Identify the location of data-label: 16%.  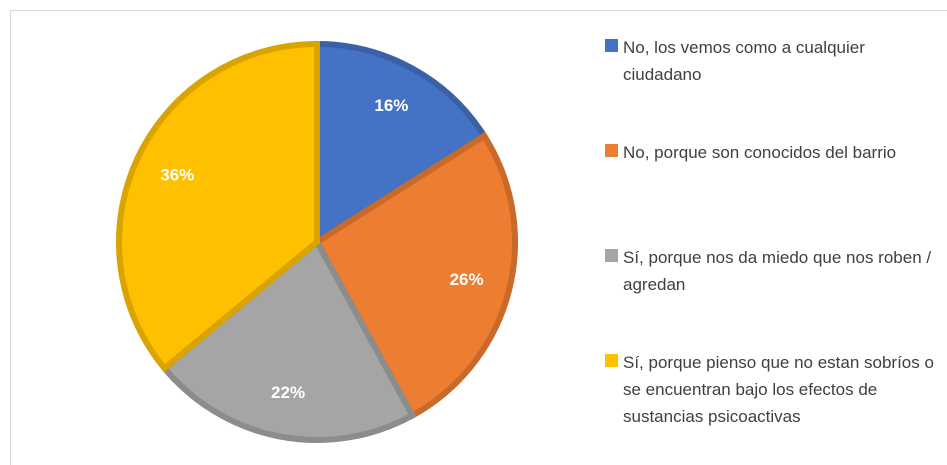
(391, 105).